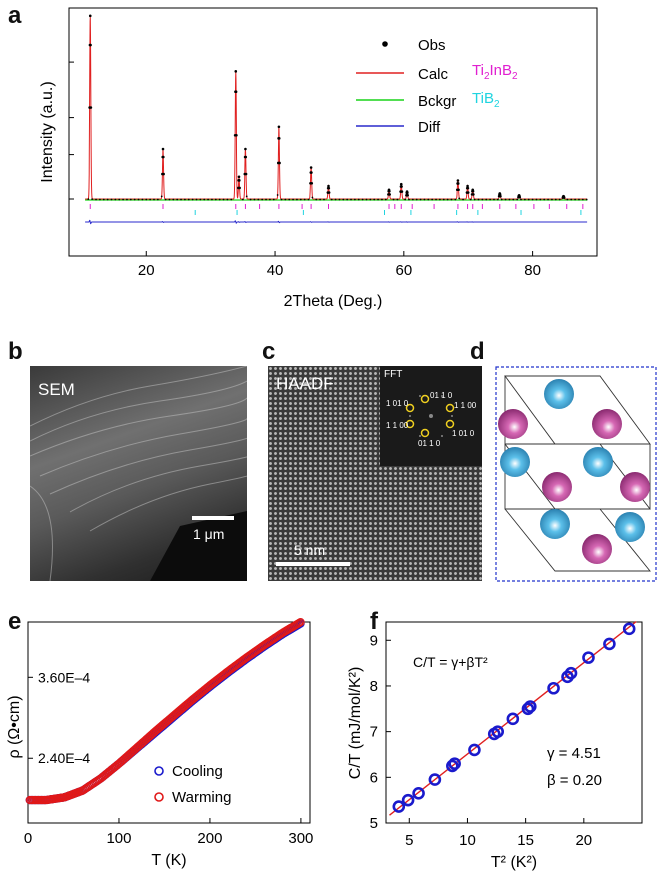 The width and height of the screenshot is (660, 878). Describe the element at coordinates (275, 270) in the screenshot. I see `xrd-x-tick-label: 40` at that location.